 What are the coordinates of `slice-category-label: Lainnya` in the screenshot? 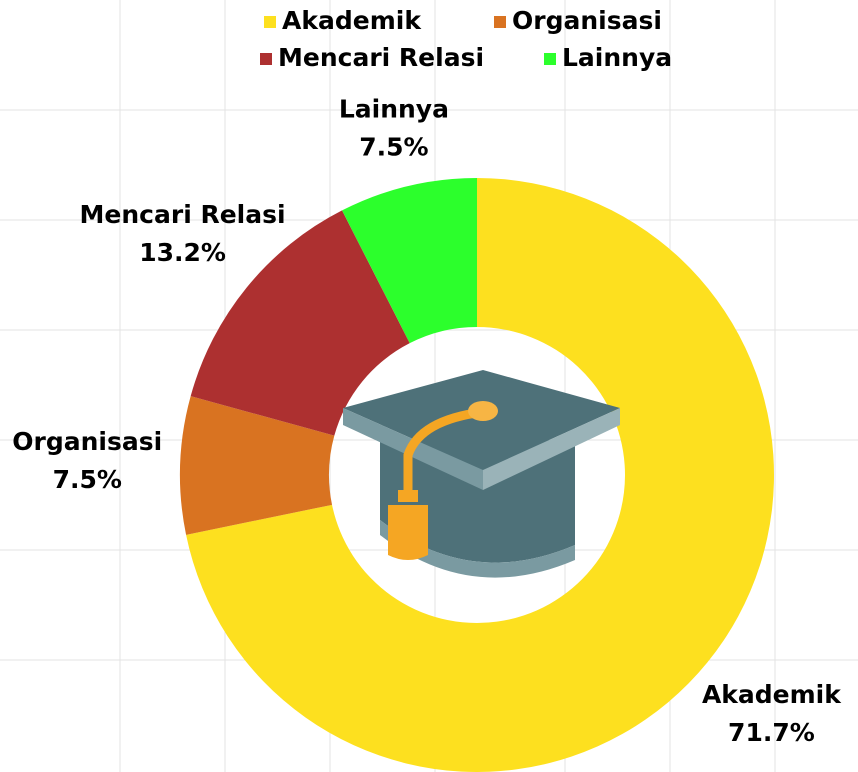 It's located at (394, 108).